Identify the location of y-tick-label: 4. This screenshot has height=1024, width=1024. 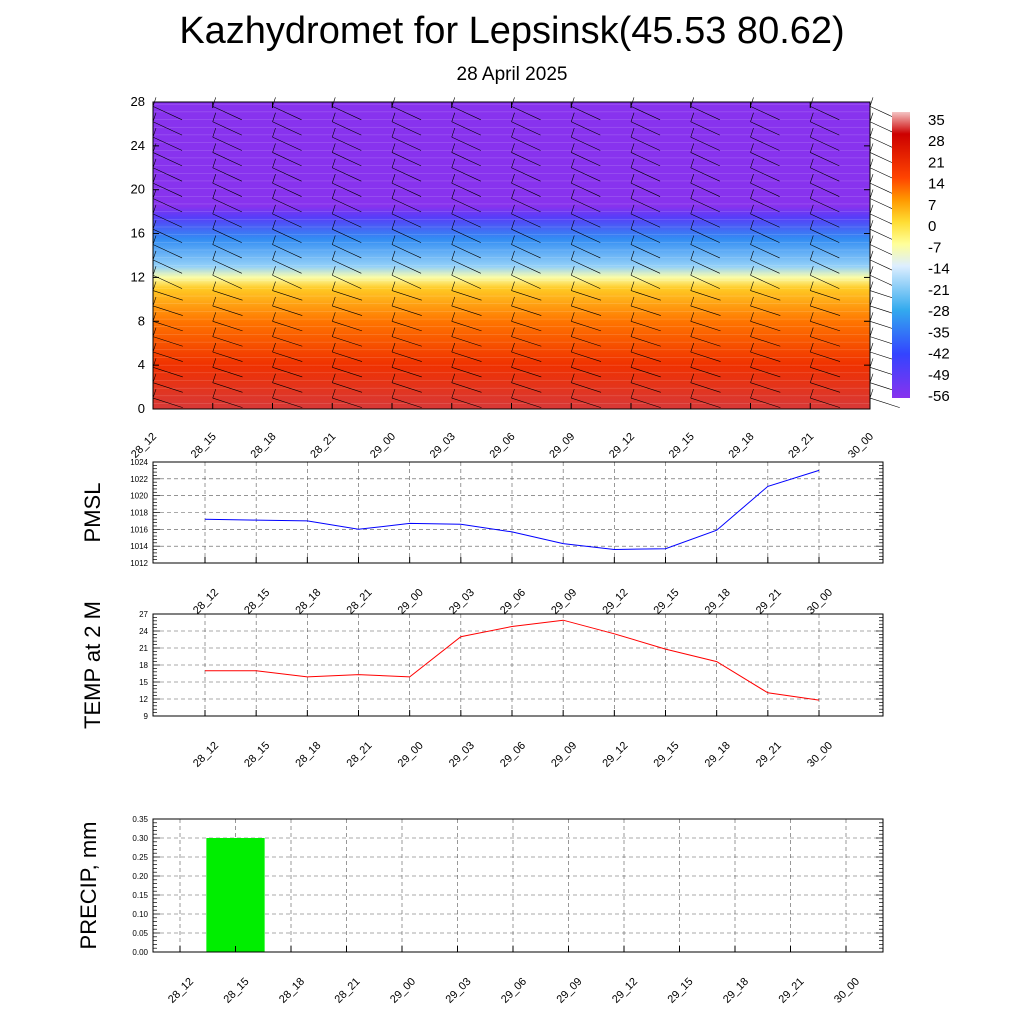
(141, 364).